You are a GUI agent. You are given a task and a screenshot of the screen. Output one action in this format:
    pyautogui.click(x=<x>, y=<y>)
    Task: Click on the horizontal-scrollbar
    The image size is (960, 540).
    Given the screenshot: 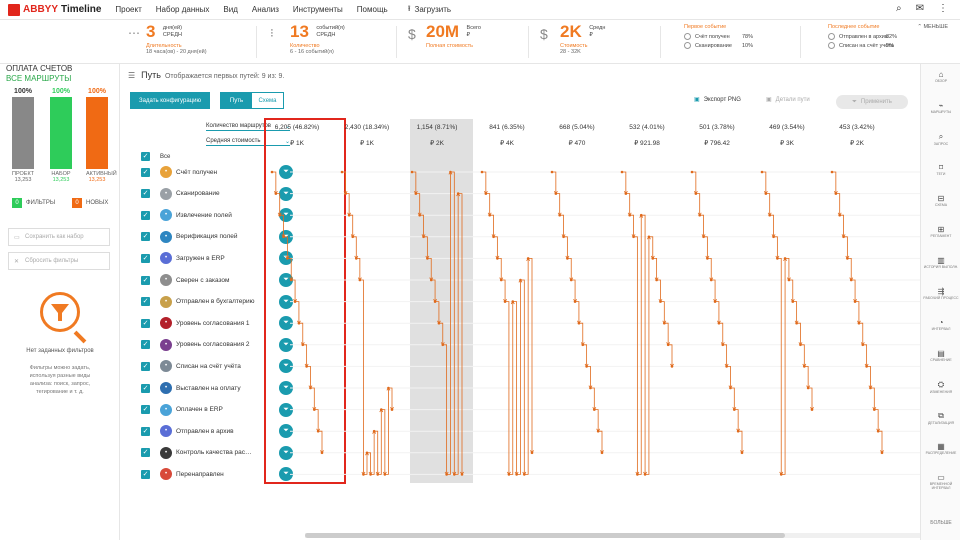 What is the action you would take?
    pyautogui.click(x=612, y=535)
    